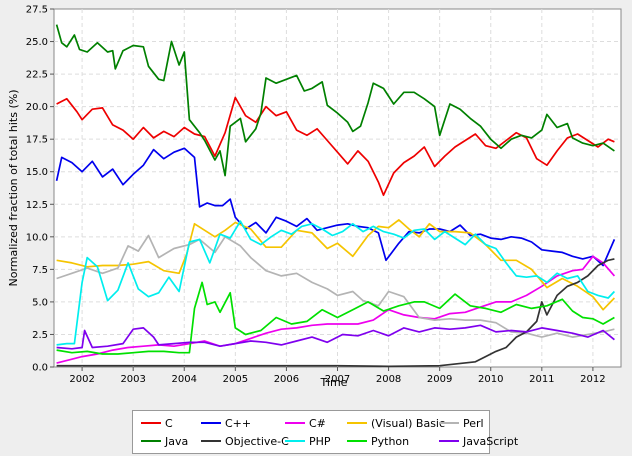  I want to click on legend-label: Python, so click(390, 441).